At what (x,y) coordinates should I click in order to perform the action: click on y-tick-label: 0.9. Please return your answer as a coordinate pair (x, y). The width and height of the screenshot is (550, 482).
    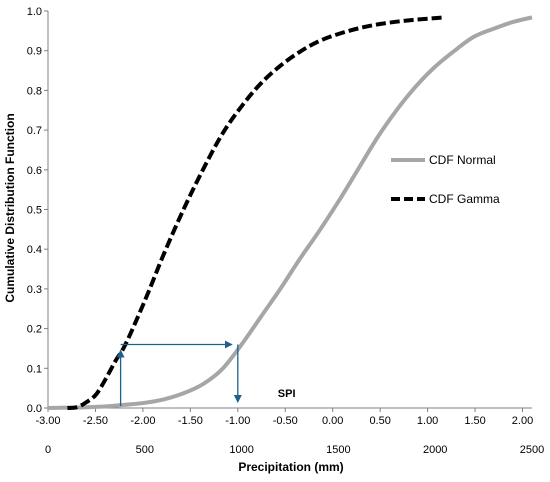
    Looking at the image, I should click on (34, 52).